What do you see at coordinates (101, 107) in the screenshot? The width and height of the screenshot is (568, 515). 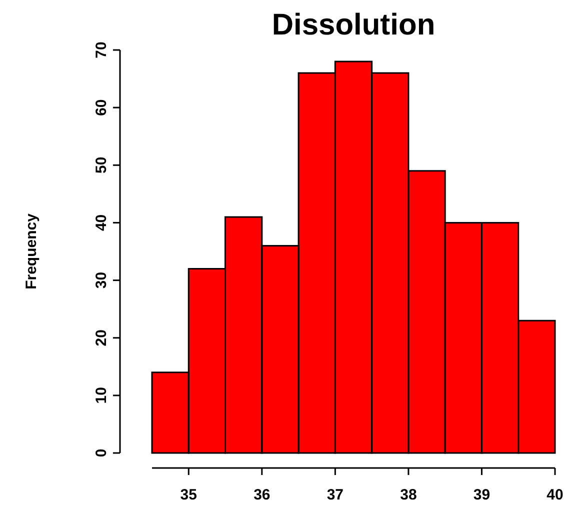 I see `y-tick-label: 60` at bounding box center [101, 107].